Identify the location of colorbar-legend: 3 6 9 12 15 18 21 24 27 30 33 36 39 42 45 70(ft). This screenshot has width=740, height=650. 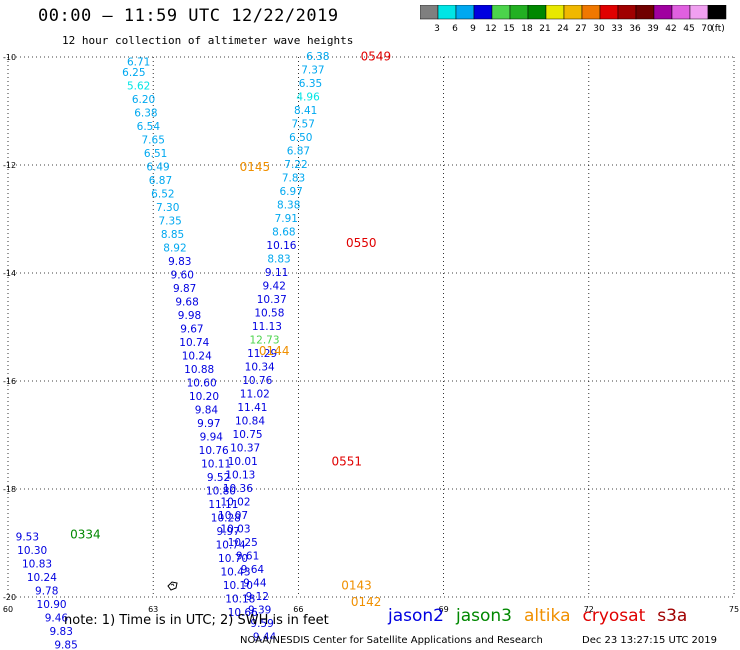
(573, 19).